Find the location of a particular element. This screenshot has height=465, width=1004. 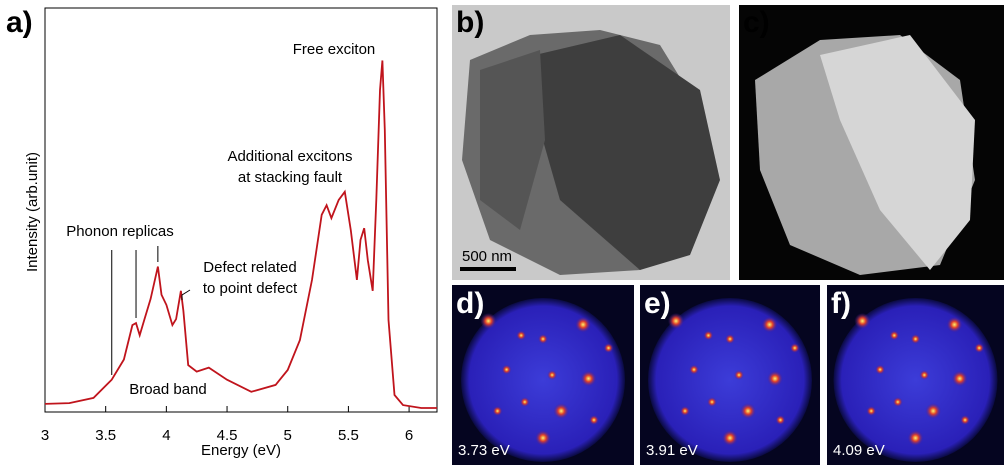

annotation: at stacking fault is located at coordinates (290, 177).